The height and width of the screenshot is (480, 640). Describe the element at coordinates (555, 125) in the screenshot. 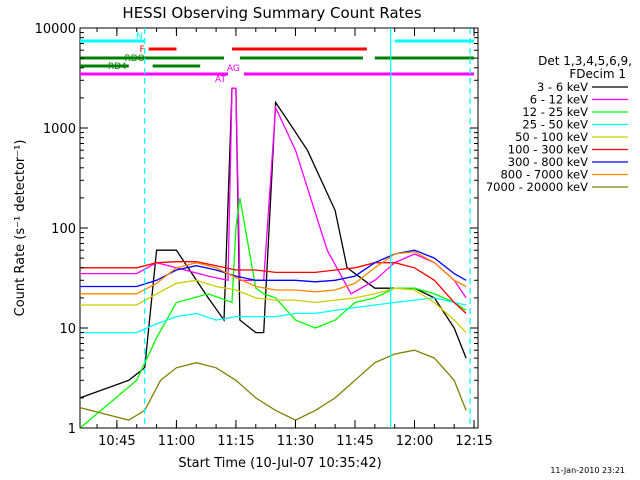

I see `legend-label: 25 - 50 keV` at that location.